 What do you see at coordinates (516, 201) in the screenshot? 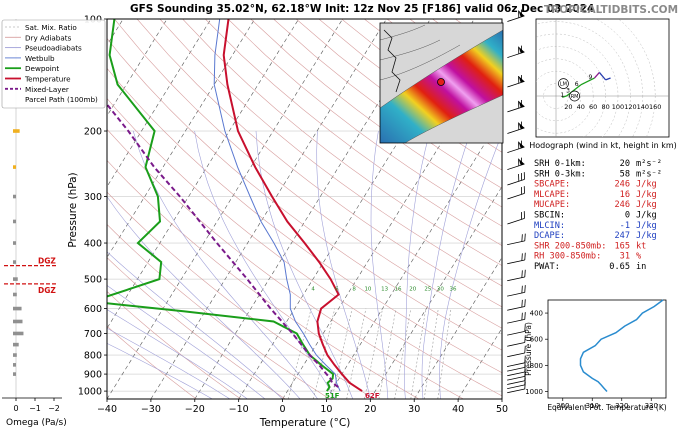
I see `wind-barbs` at bounding box center [516, 201].